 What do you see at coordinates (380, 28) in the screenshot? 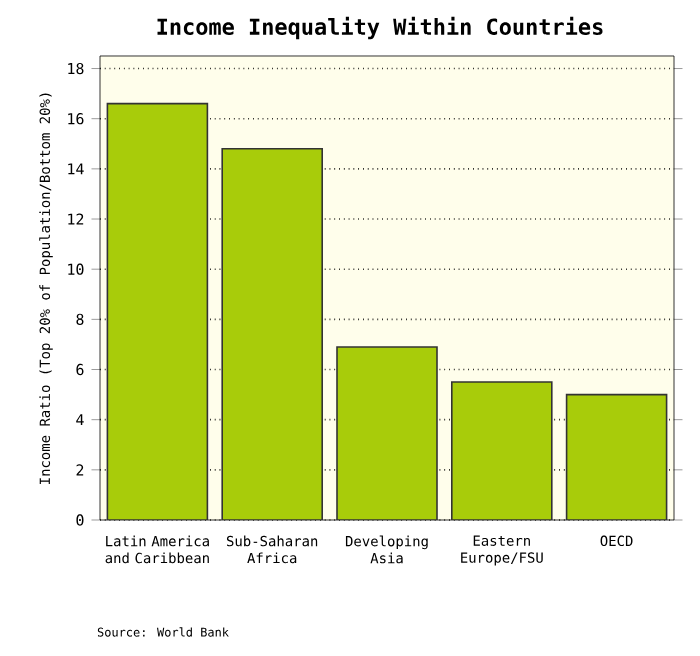
I see `chart-title: Income Inequality Within Countries` at bounding box center [380, 28].